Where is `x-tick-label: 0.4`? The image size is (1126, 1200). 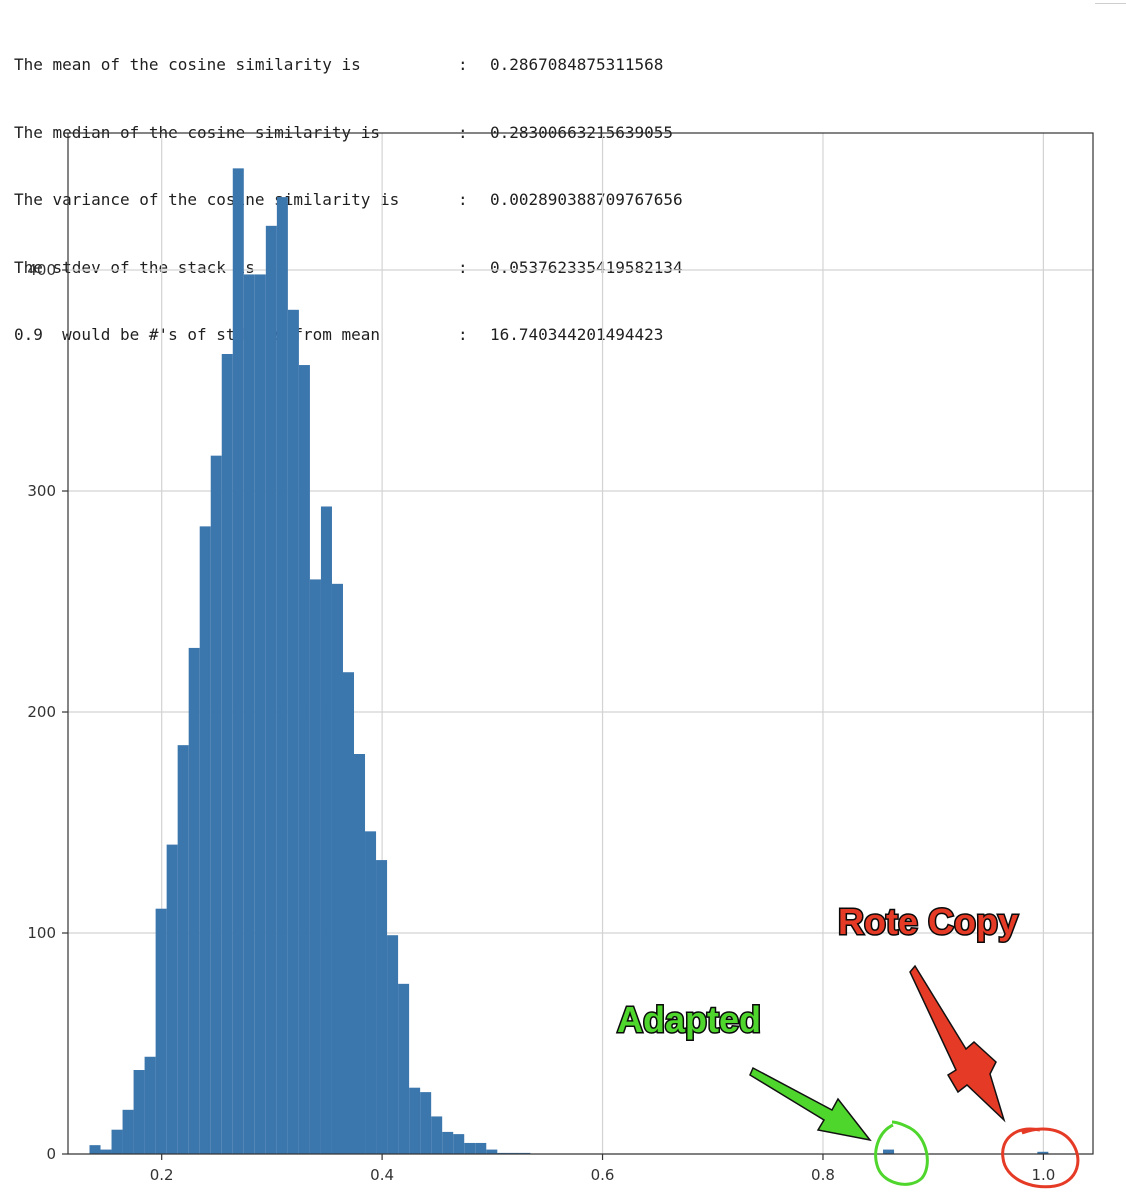
x-tick-label: 0.4 is located at coordinates (382, 1175).